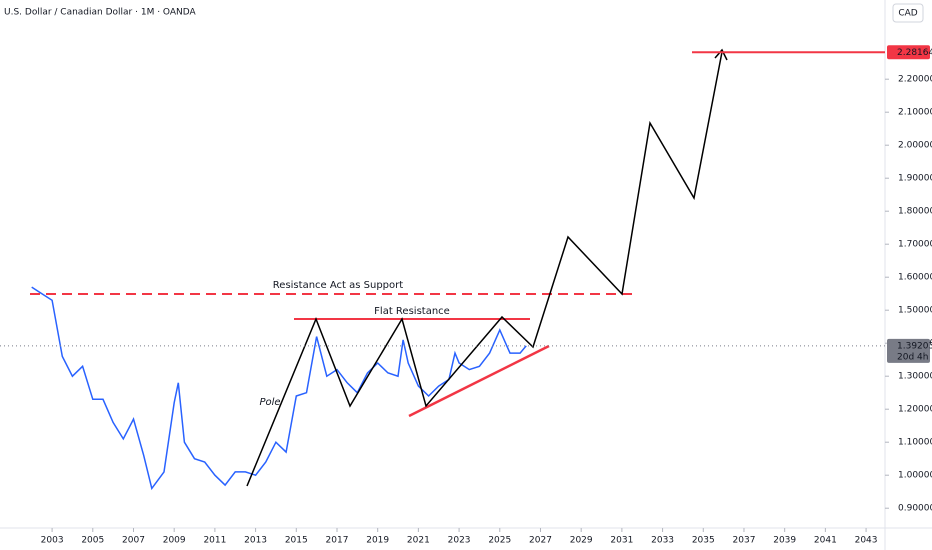  I want to click on current-price: 1.39203, so click(914, 346).